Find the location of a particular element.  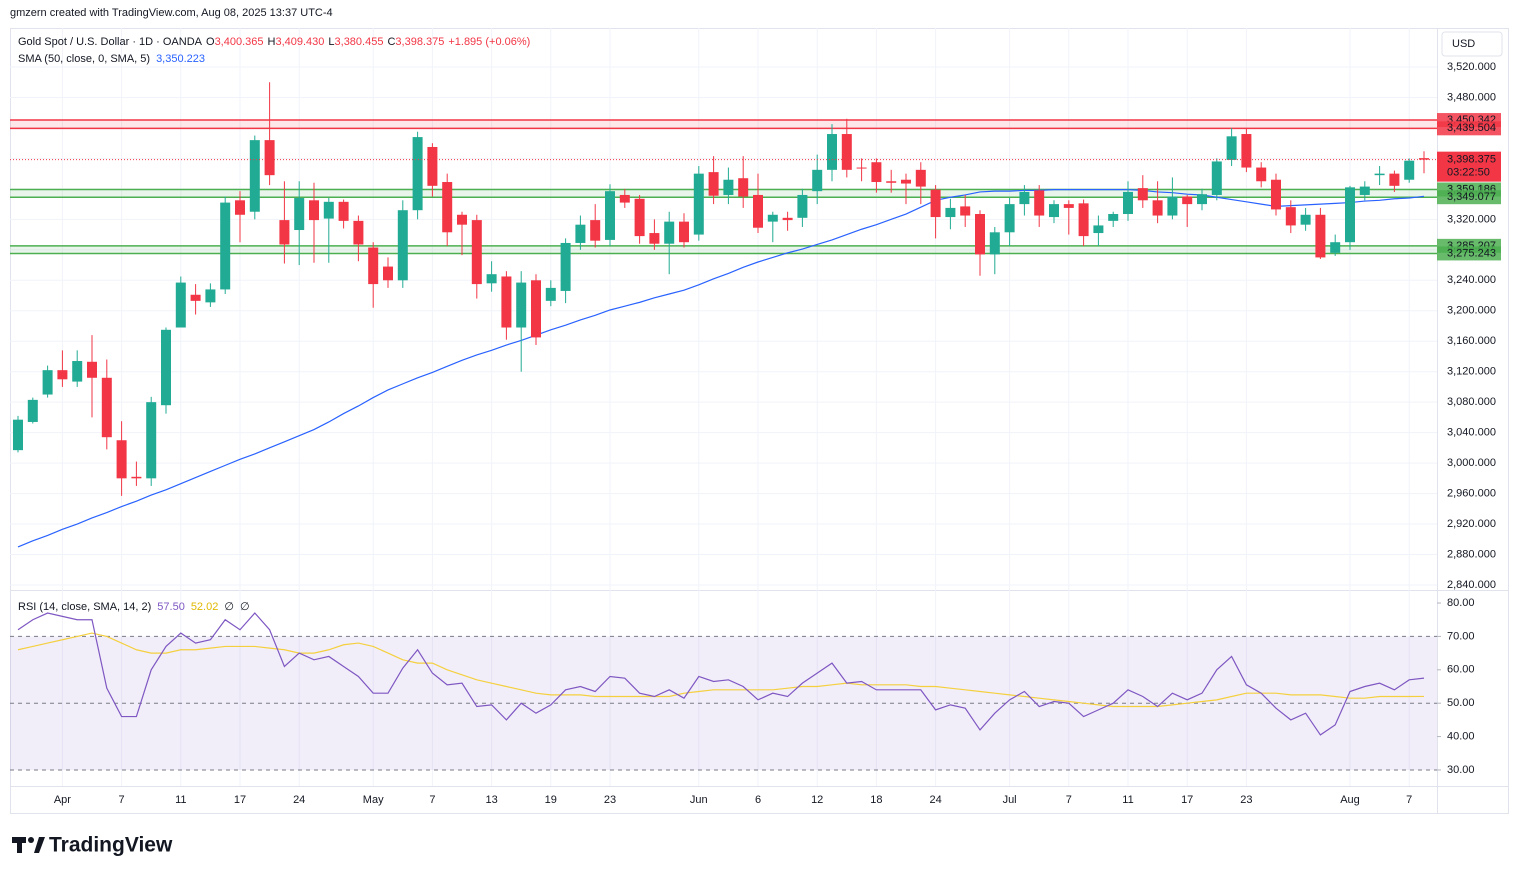

legend-key: O is located at coordinates (210, 42).